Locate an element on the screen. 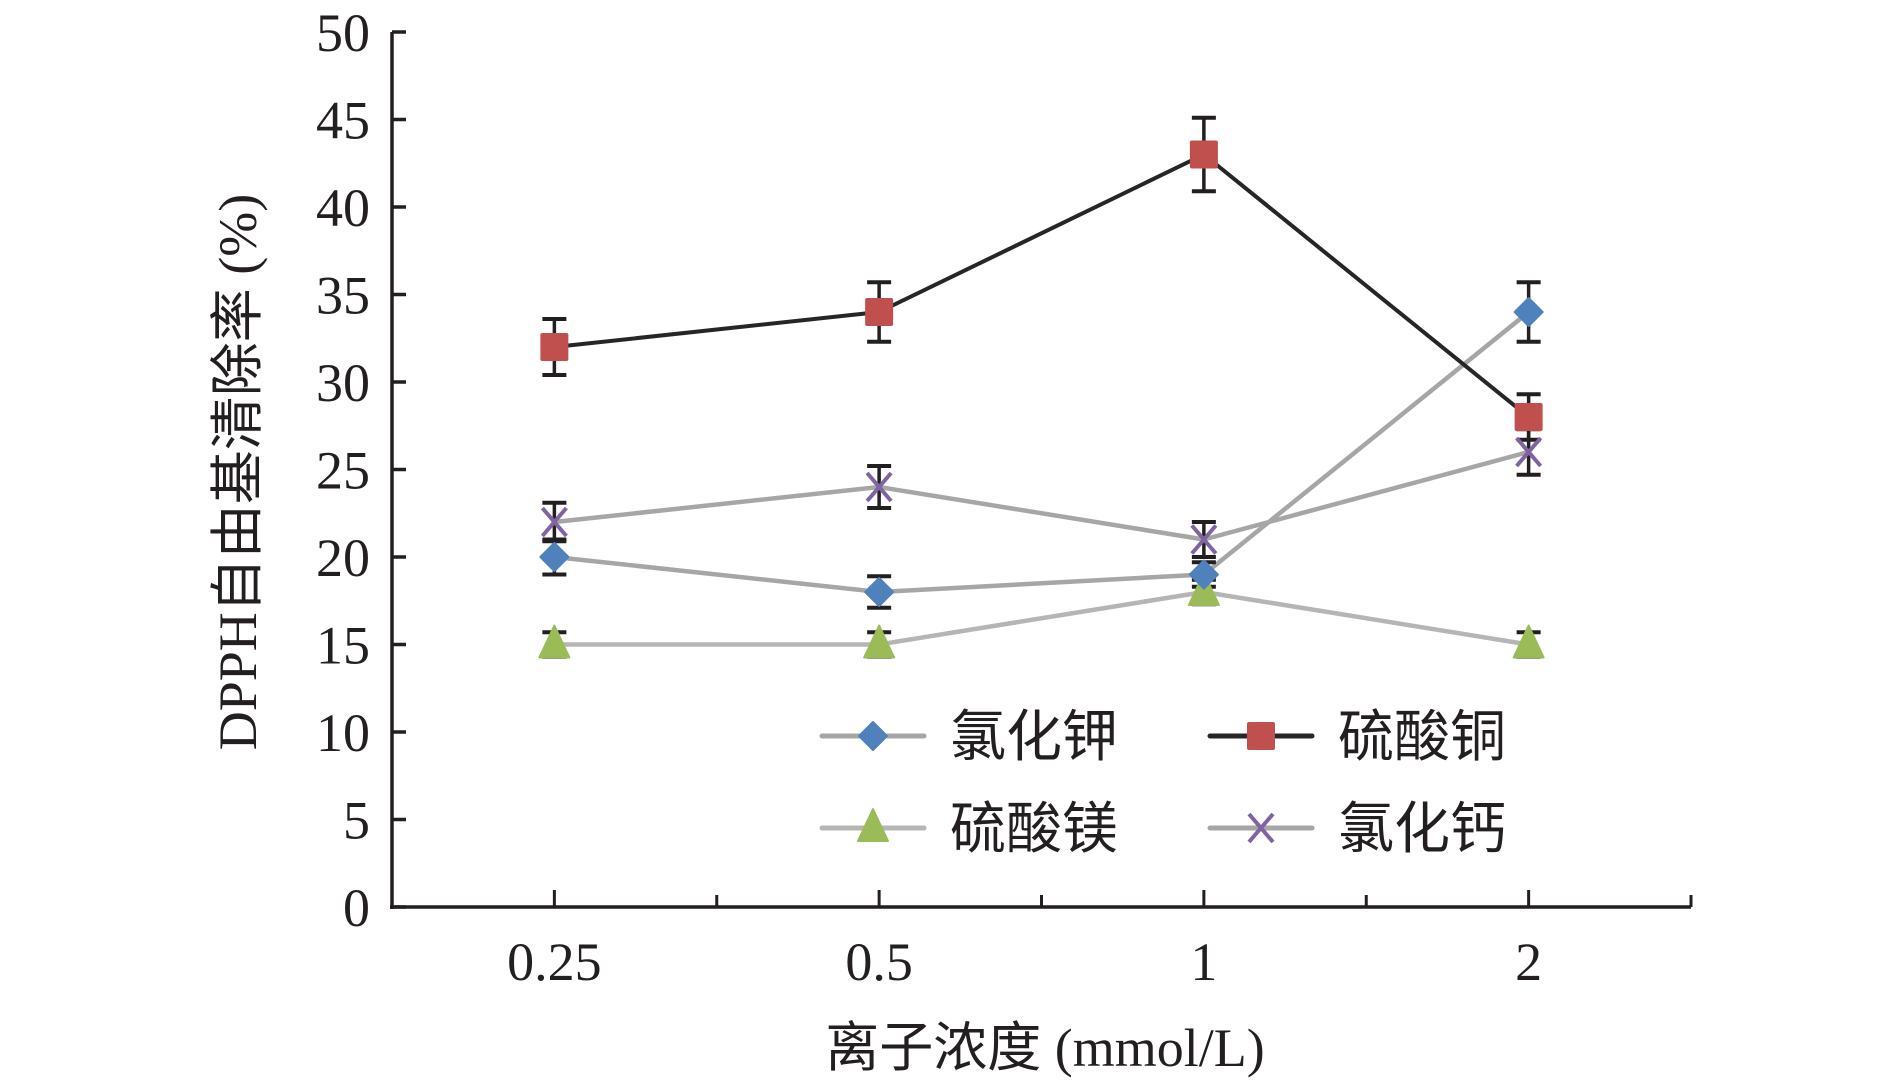 Image resolution: width=1890 pixels, height=1081 pixels. y-tick-labels: 0 5 10 15 20 25 30 35 40 45 50 is located at coordinates (343, 470).